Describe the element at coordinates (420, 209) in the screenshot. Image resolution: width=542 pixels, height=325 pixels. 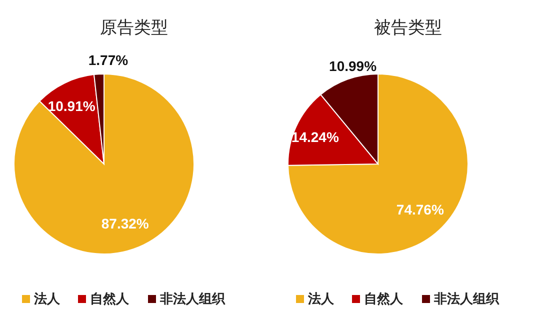
I see `data-label: 74.76%` at that location.